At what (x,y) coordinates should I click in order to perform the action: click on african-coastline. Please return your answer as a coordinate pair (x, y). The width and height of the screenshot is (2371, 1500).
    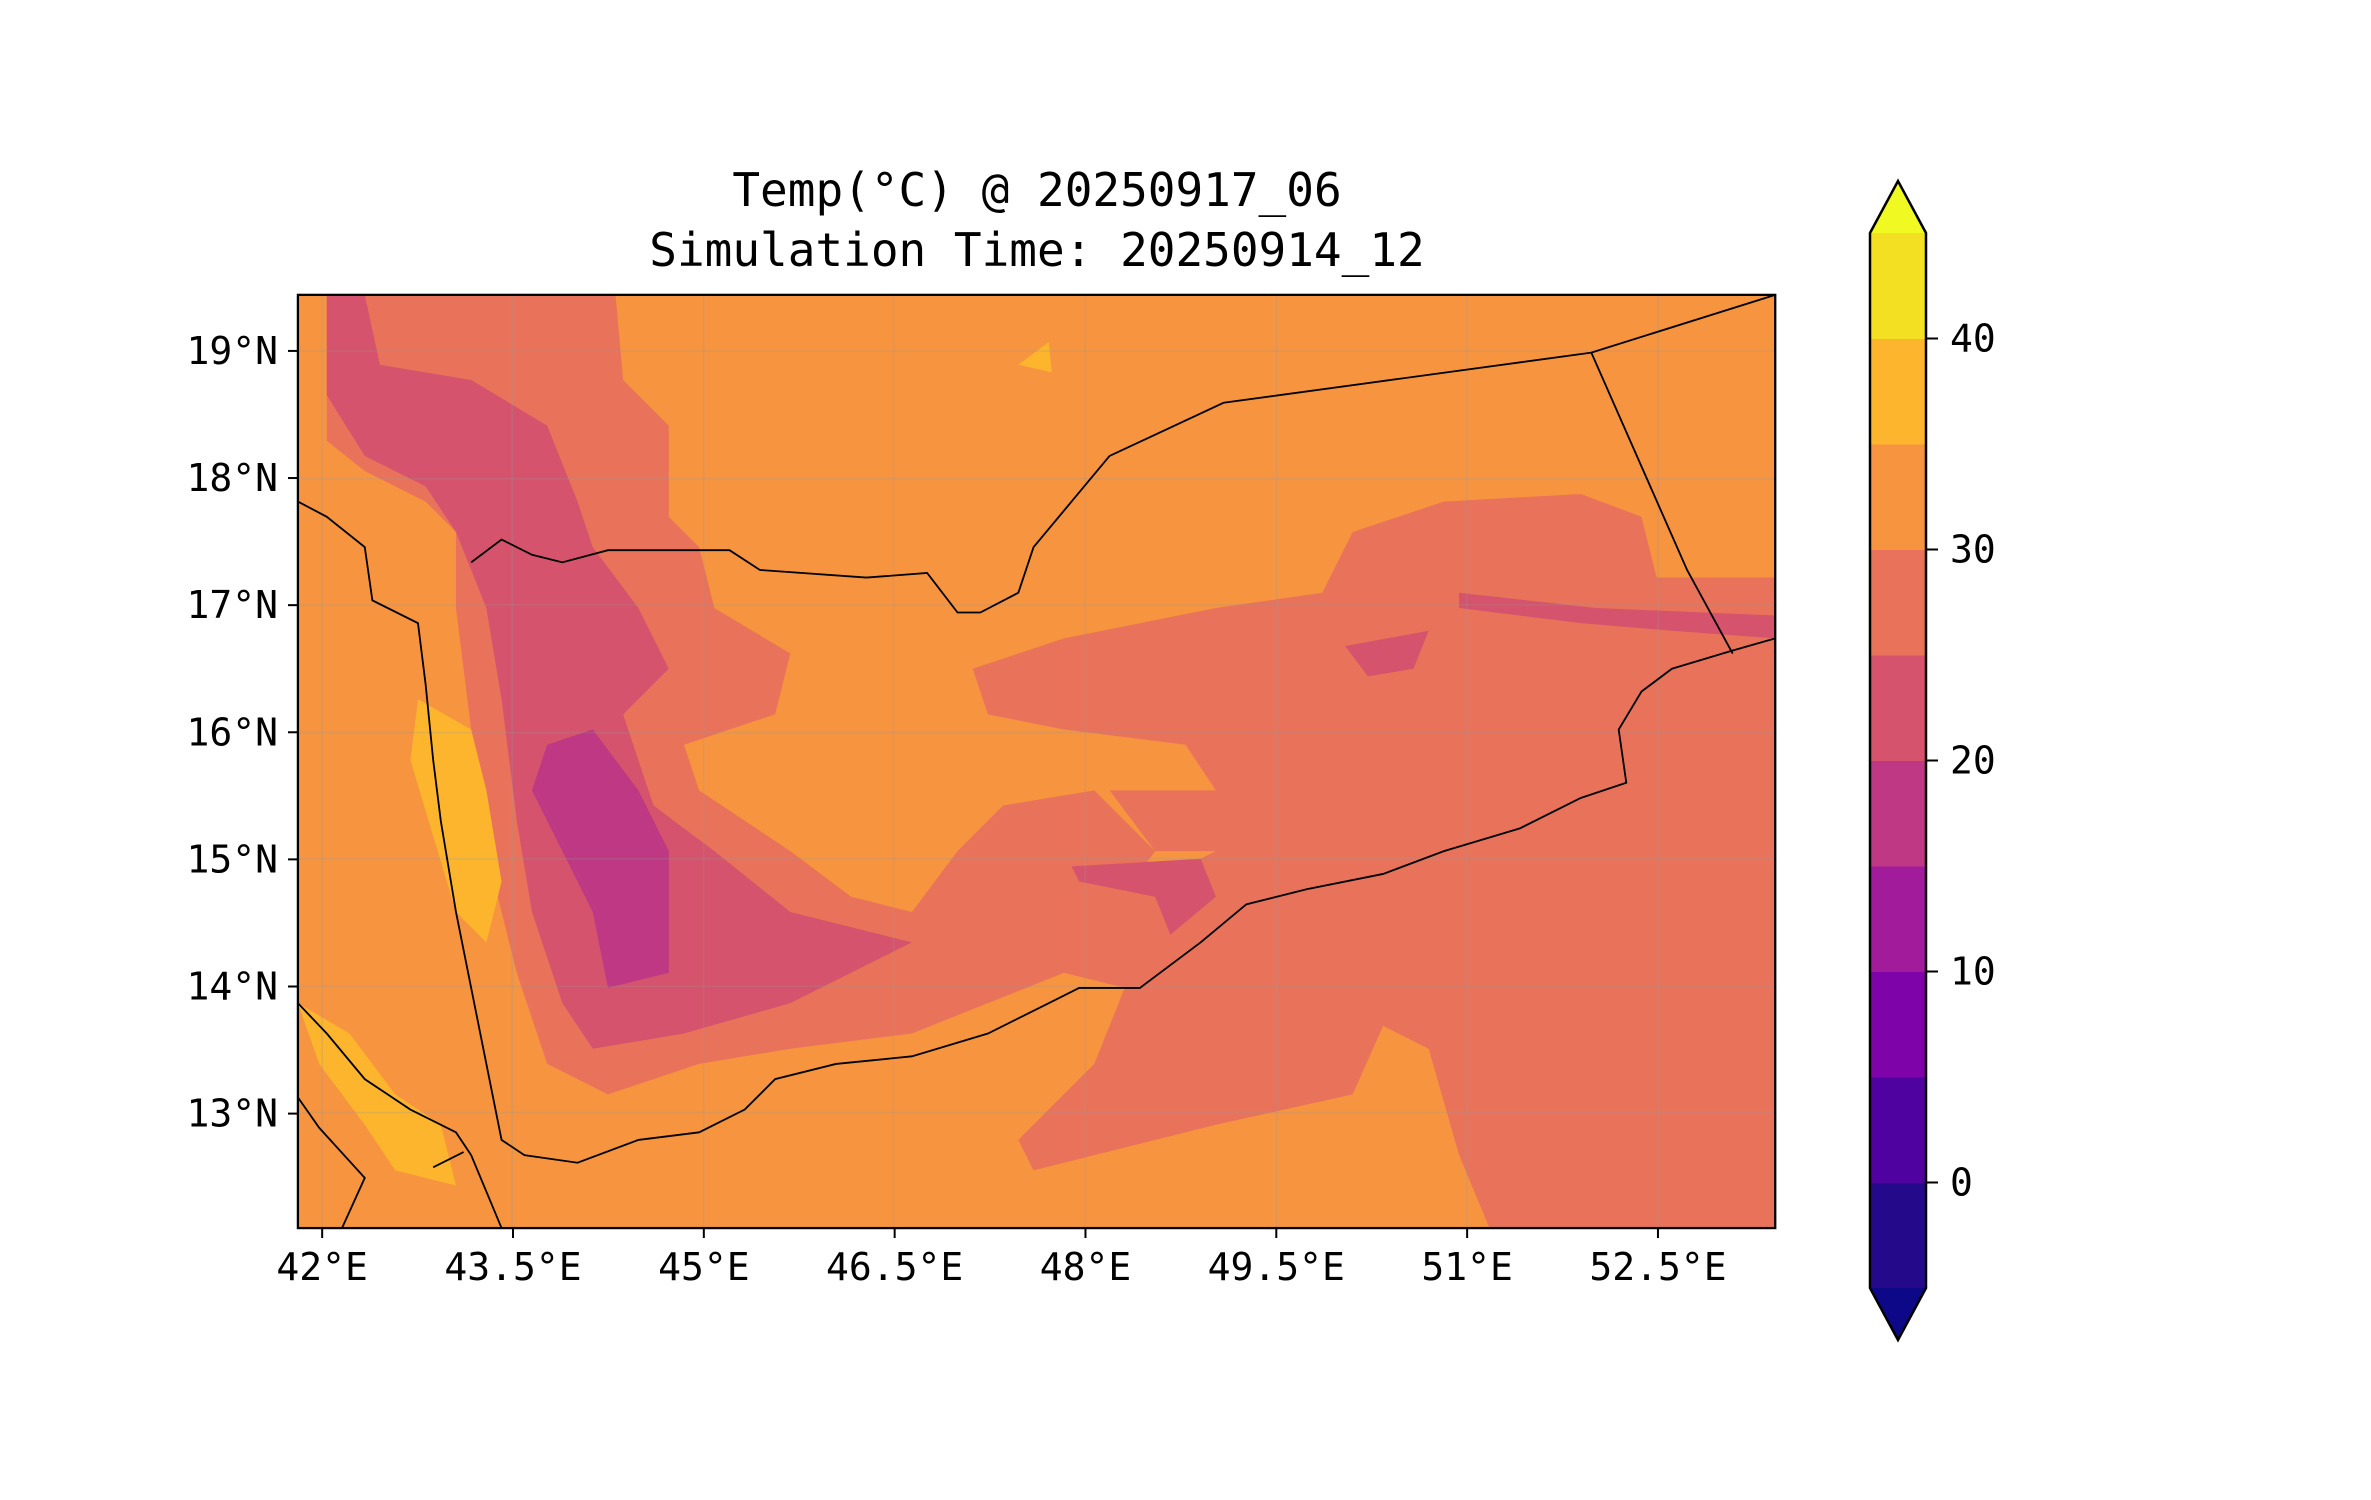
    Looking at the image, I should click on (400, 1115).